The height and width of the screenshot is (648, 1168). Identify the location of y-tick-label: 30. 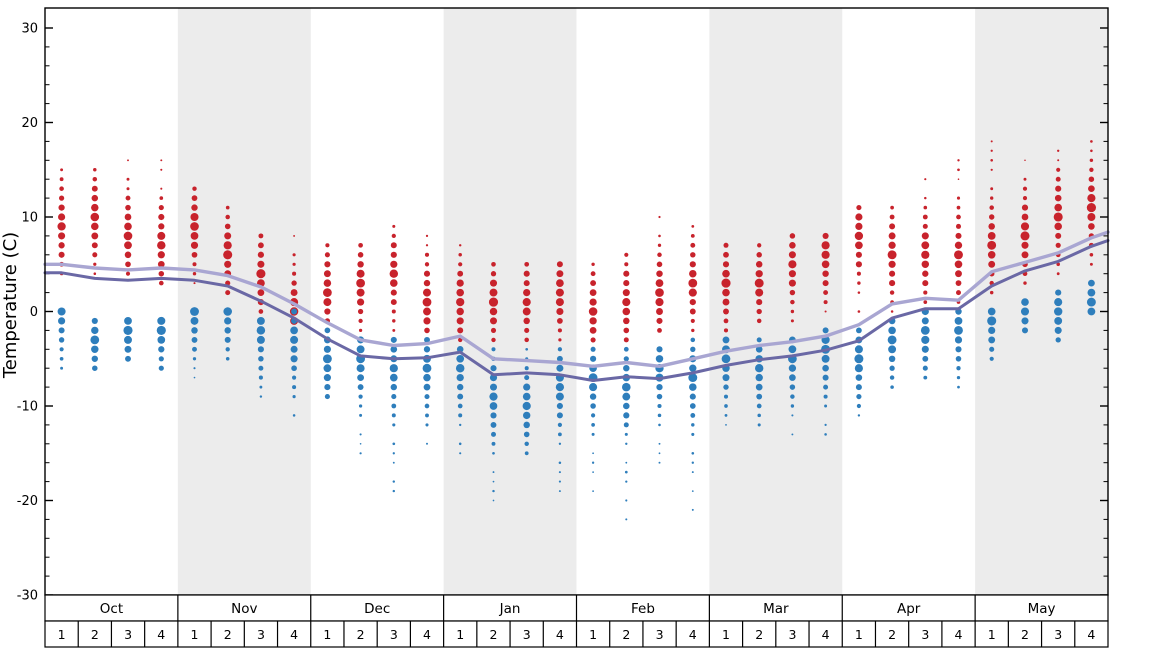
(29, 29).